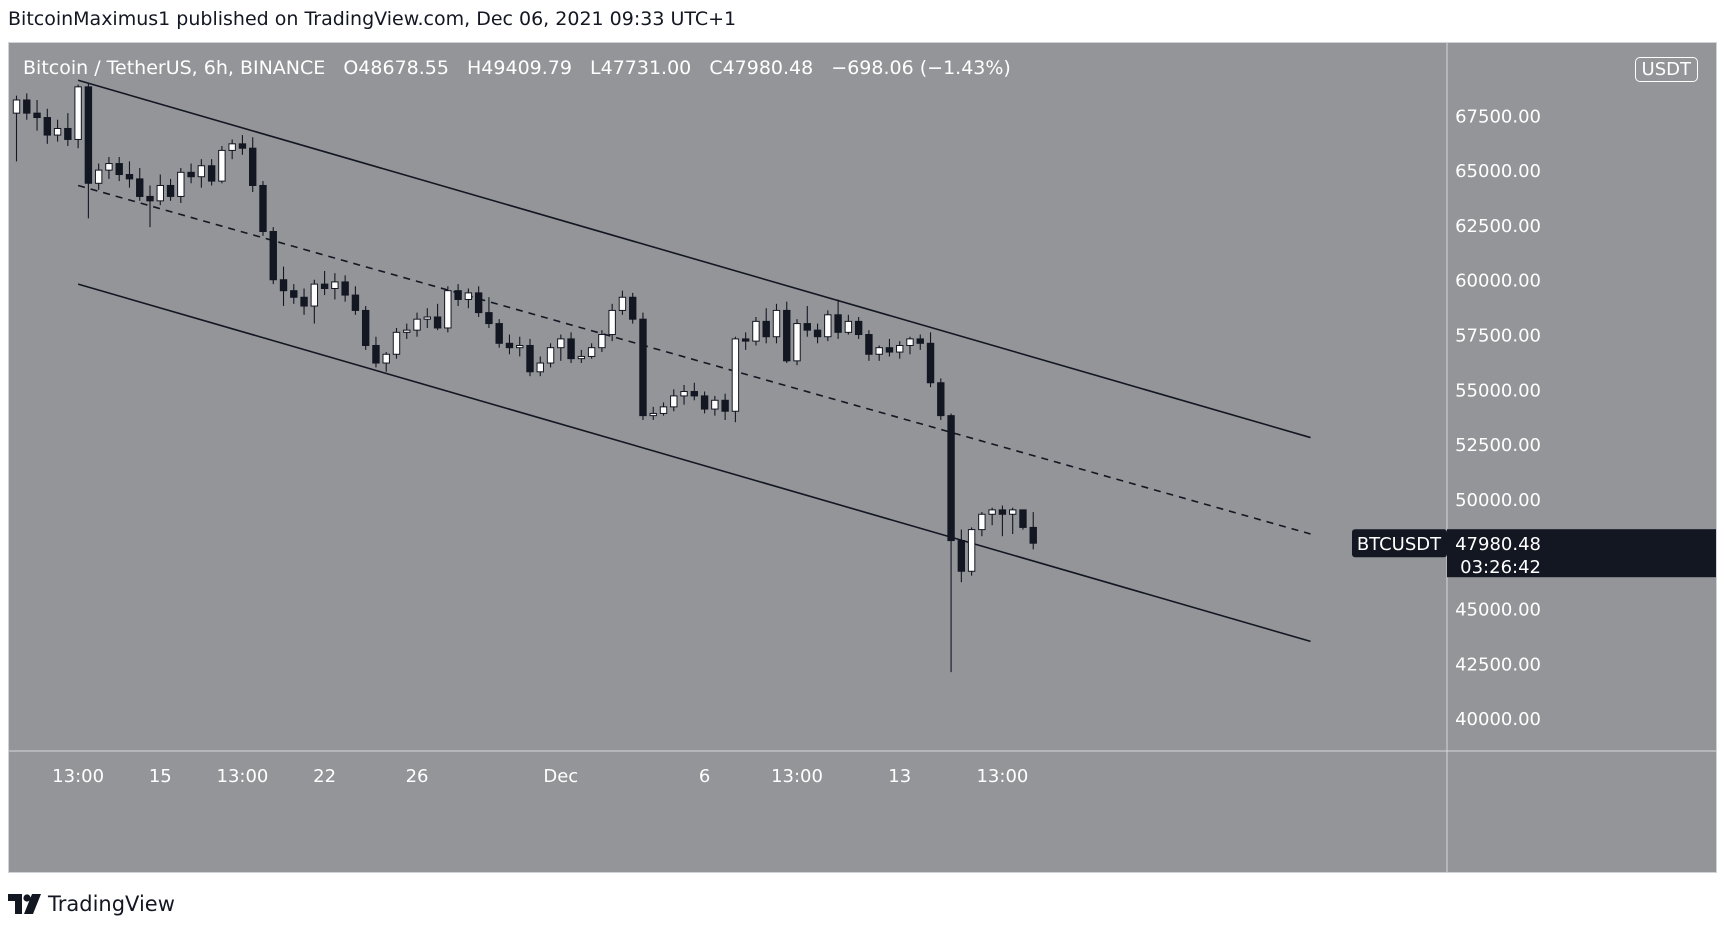 Image resolution: width=1725 pixels, height=927 pixels. Describe the element at coordinates (1666, 69) in the screenshot. I see `currency-button: USDT` at that location.